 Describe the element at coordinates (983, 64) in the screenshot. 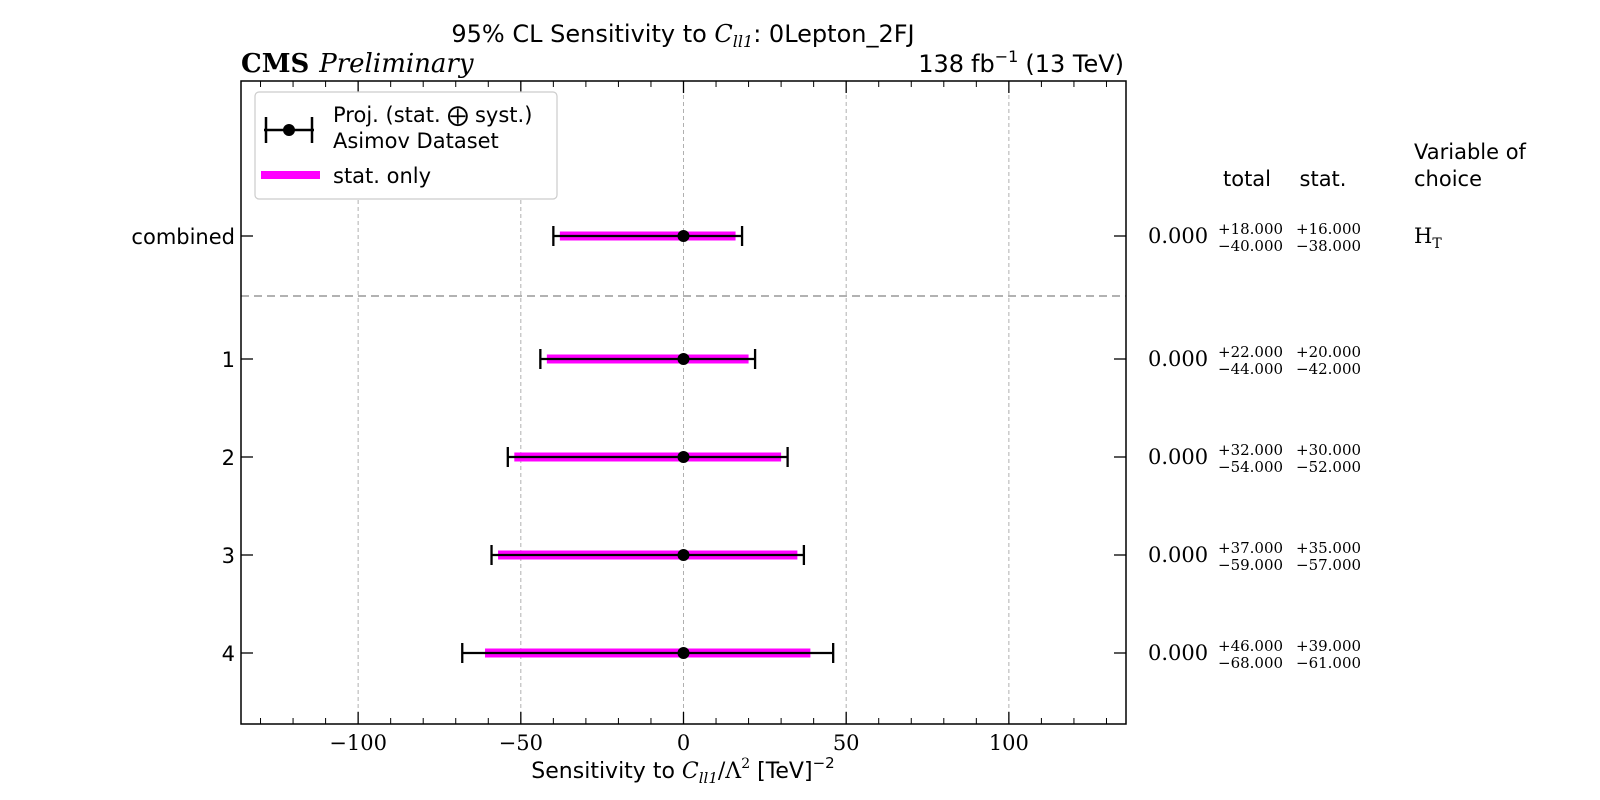

I see `lumi-unit: fb` at that location.